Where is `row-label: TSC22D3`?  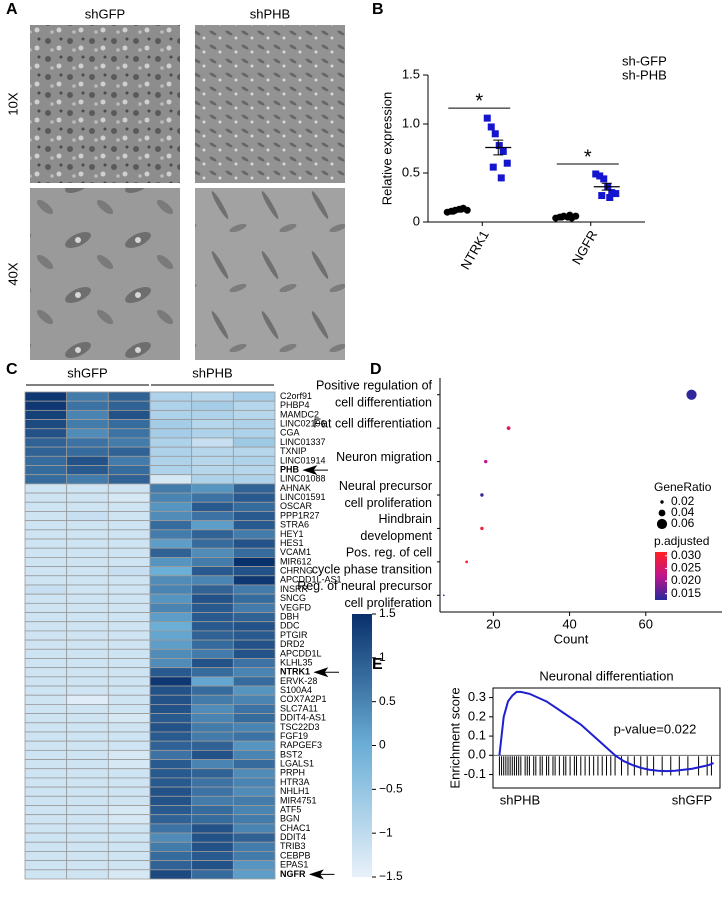 row-label: TSC22D3 is located at coordinates (300, 727).